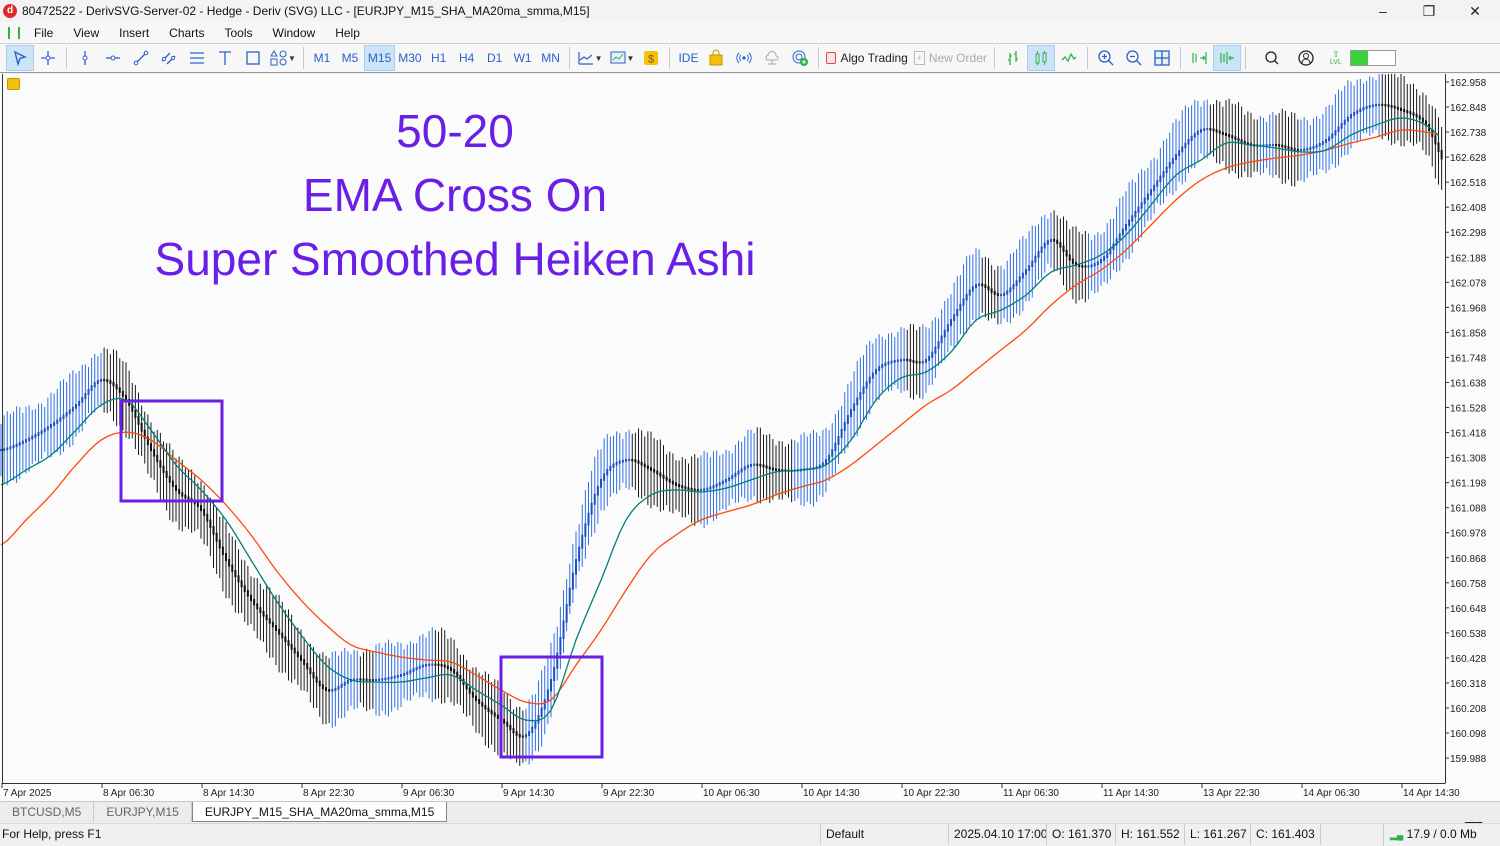  I want to click on zoom-in-button, so click(1106, 58).